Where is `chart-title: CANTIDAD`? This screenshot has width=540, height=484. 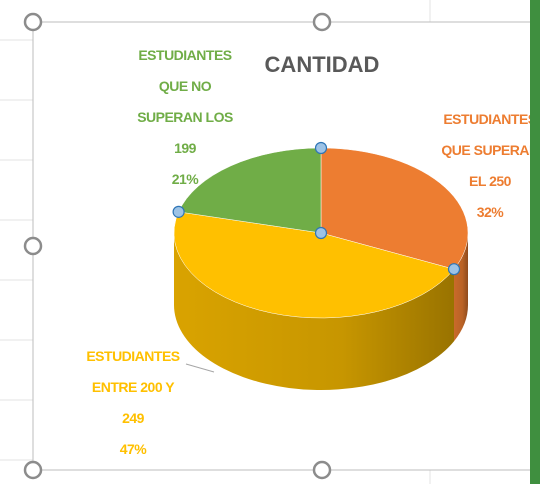 chart-title: CANTIDAD is located at coordinates (322, 64).